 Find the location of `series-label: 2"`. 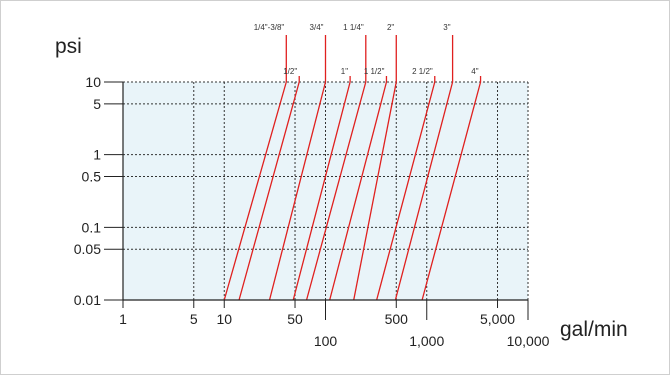

series-label: 2" is located at coordinates (390, 27).